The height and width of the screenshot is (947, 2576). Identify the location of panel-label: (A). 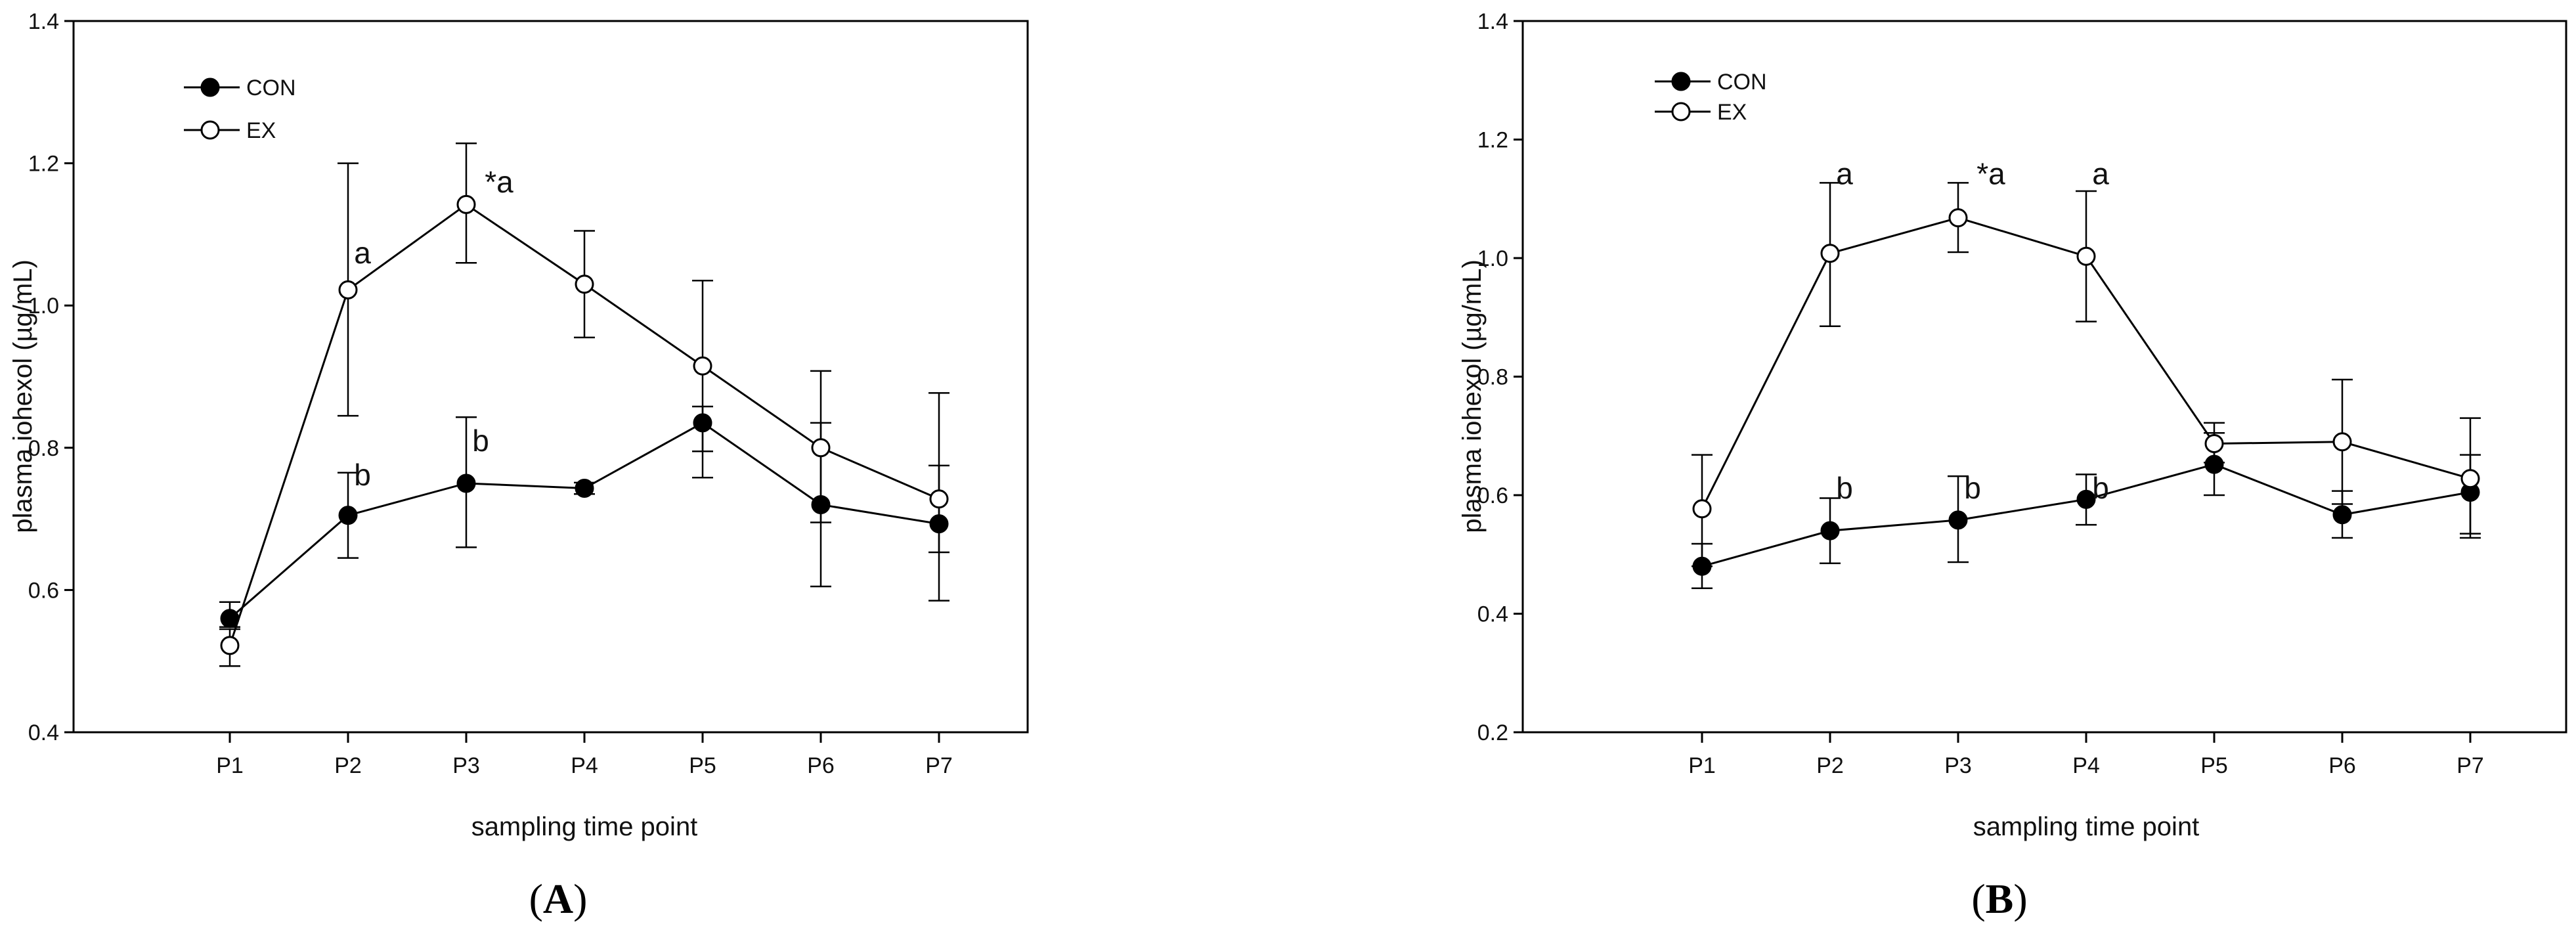
(559, 899).